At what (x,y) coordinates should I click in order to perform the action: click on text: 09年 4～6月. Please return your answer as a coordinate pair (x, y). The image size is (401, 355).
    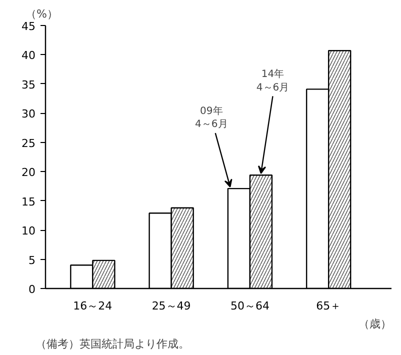
    Looking at the image, I should click on (211, 117).